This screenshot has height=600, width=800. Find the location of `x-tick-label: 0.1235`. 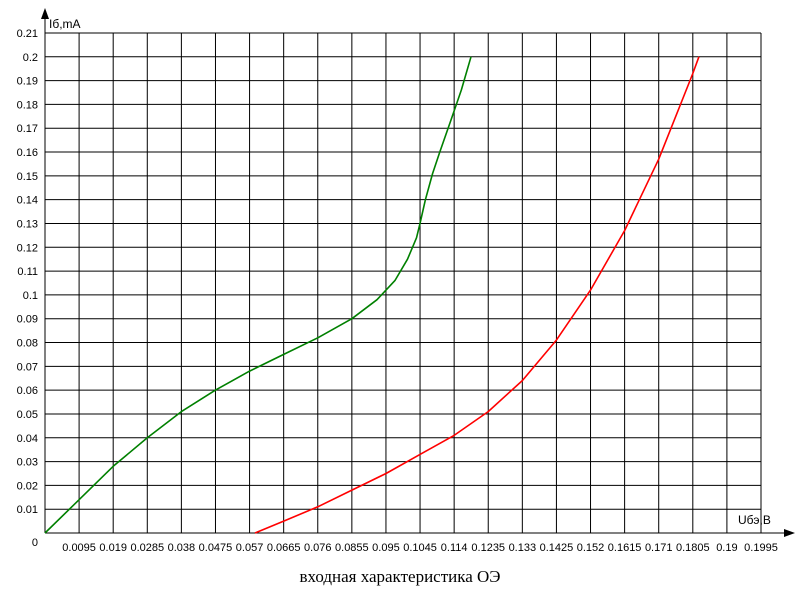

x-tick-label: 0.1235 is located at coordinates (488, 548).